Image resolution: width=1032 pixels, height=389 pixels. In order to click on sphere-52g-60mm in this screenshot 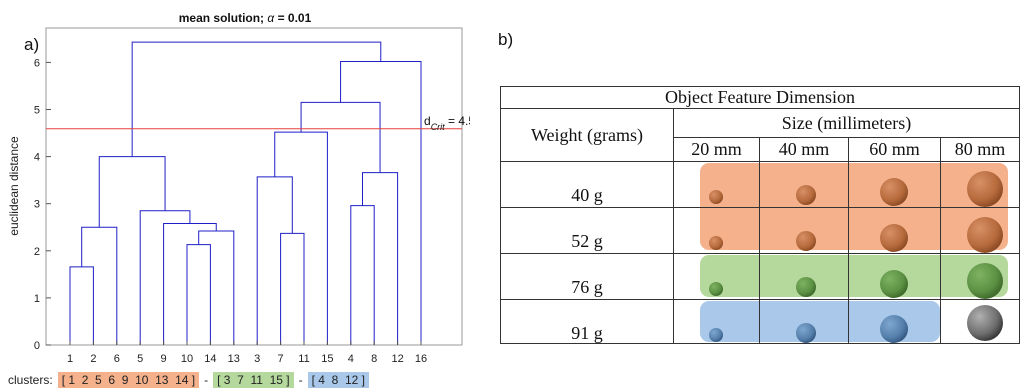, I will do `click(894, 238)`.